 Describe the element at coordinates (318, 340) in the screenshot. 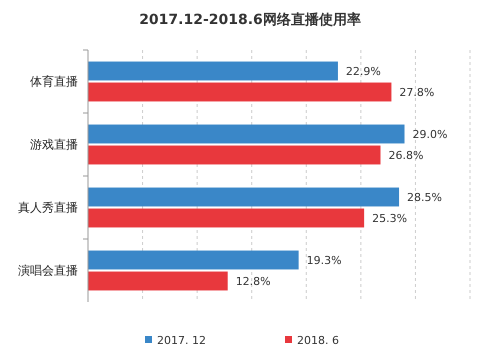

I see `legend-label: 2018. 6` at that location.